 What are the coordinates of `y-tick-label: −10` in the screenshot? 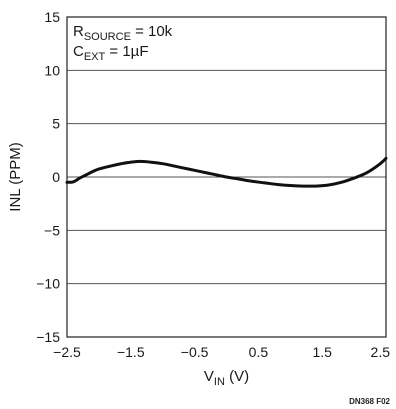 It's located at (48, 284).